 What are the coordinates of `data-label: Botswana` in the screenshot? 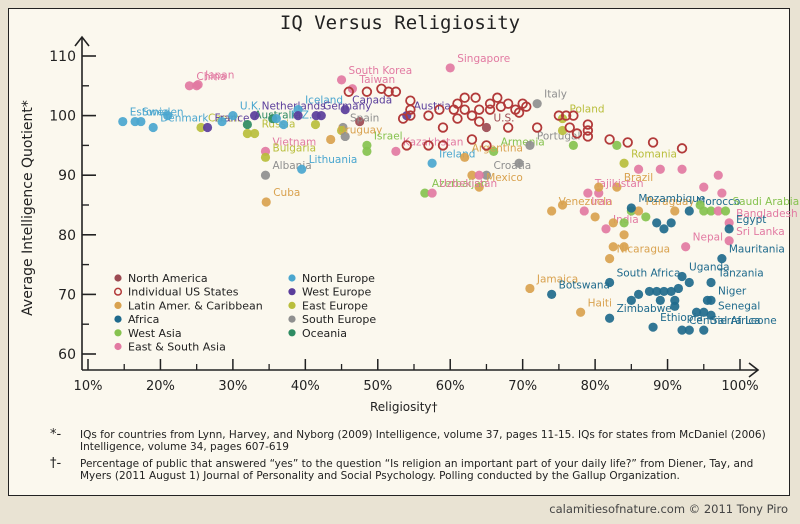 It's located at (584, 285).